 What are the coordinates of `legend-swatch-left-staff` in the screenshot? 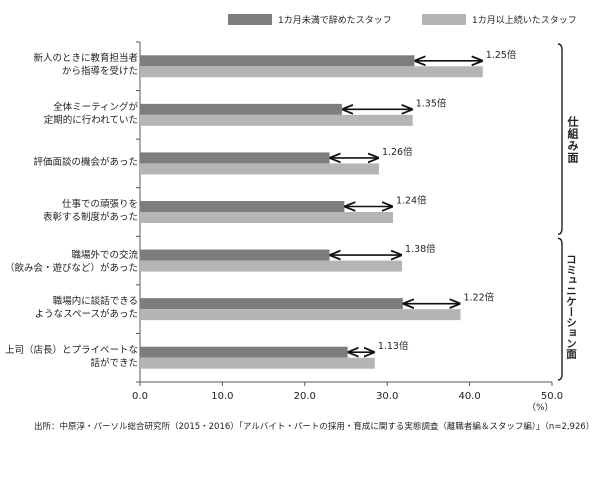 It's located at (250, 19).